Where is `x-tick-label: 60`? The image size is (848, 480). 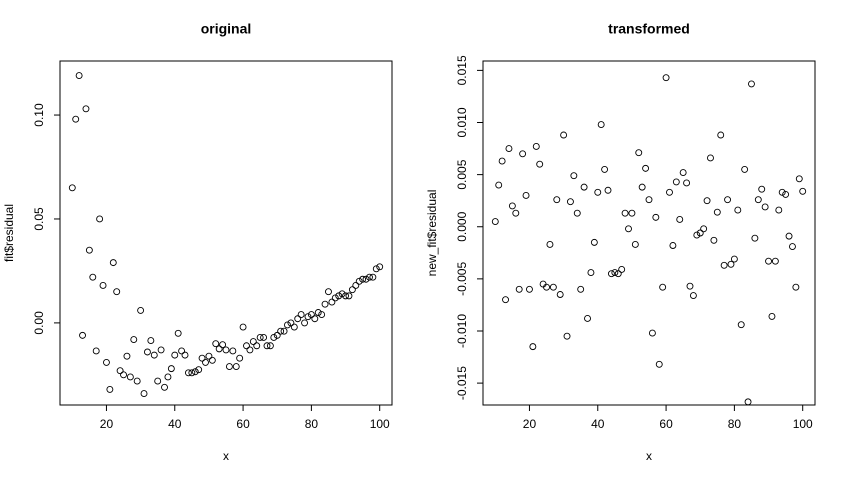
x-tick-label: 60 is located at coordinates (666, 424).